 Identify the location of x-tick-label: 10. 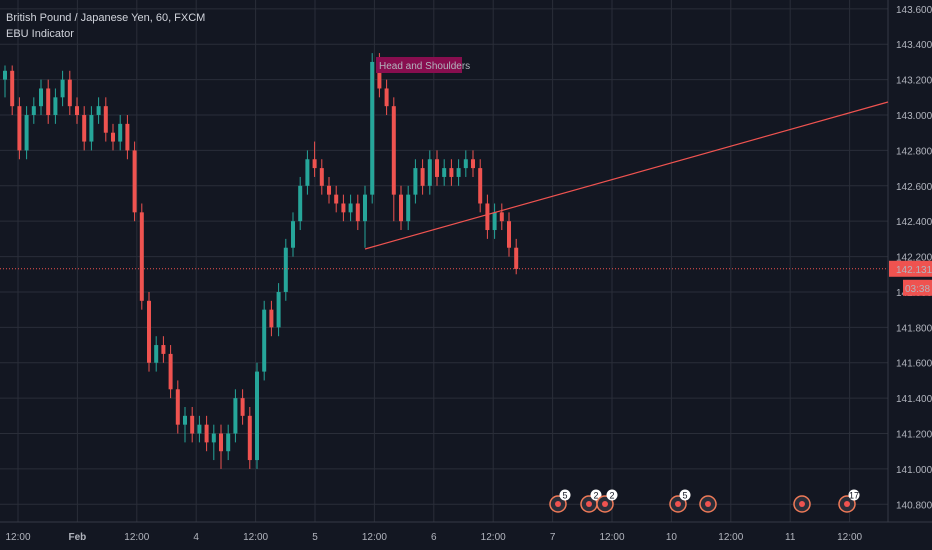
(672, 537).